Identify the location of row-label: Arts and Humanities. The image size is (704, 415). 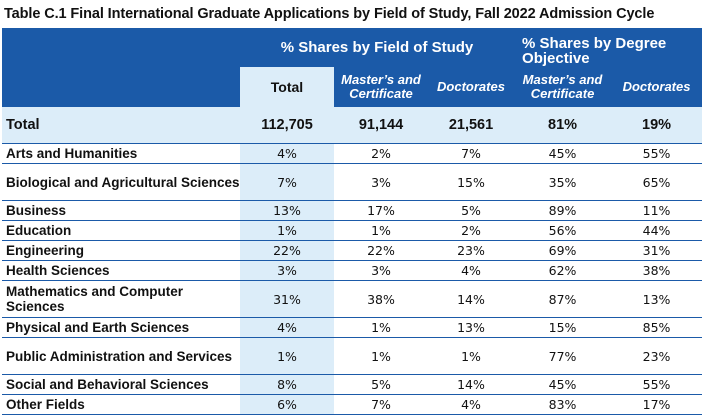
(121, 153).